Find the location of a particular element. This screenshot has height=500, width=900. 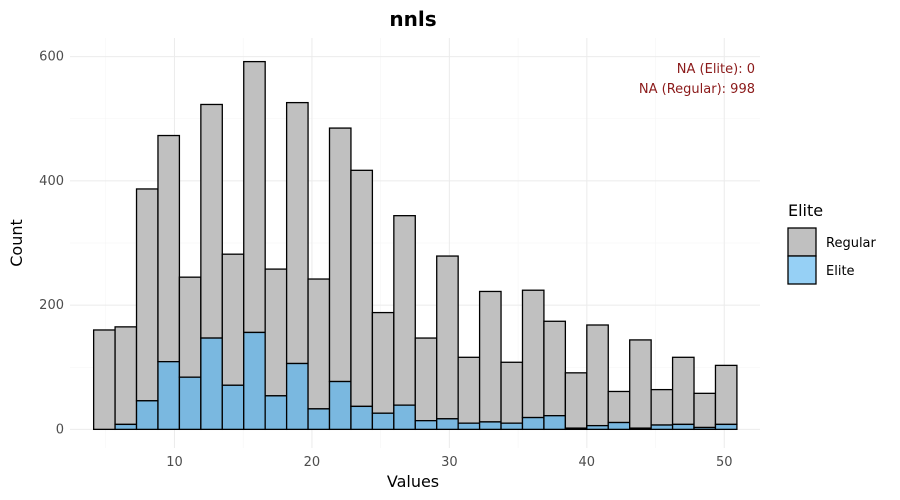

annotation-na-elite: NA (Elite): 0 is located at coordinates (716, 69).